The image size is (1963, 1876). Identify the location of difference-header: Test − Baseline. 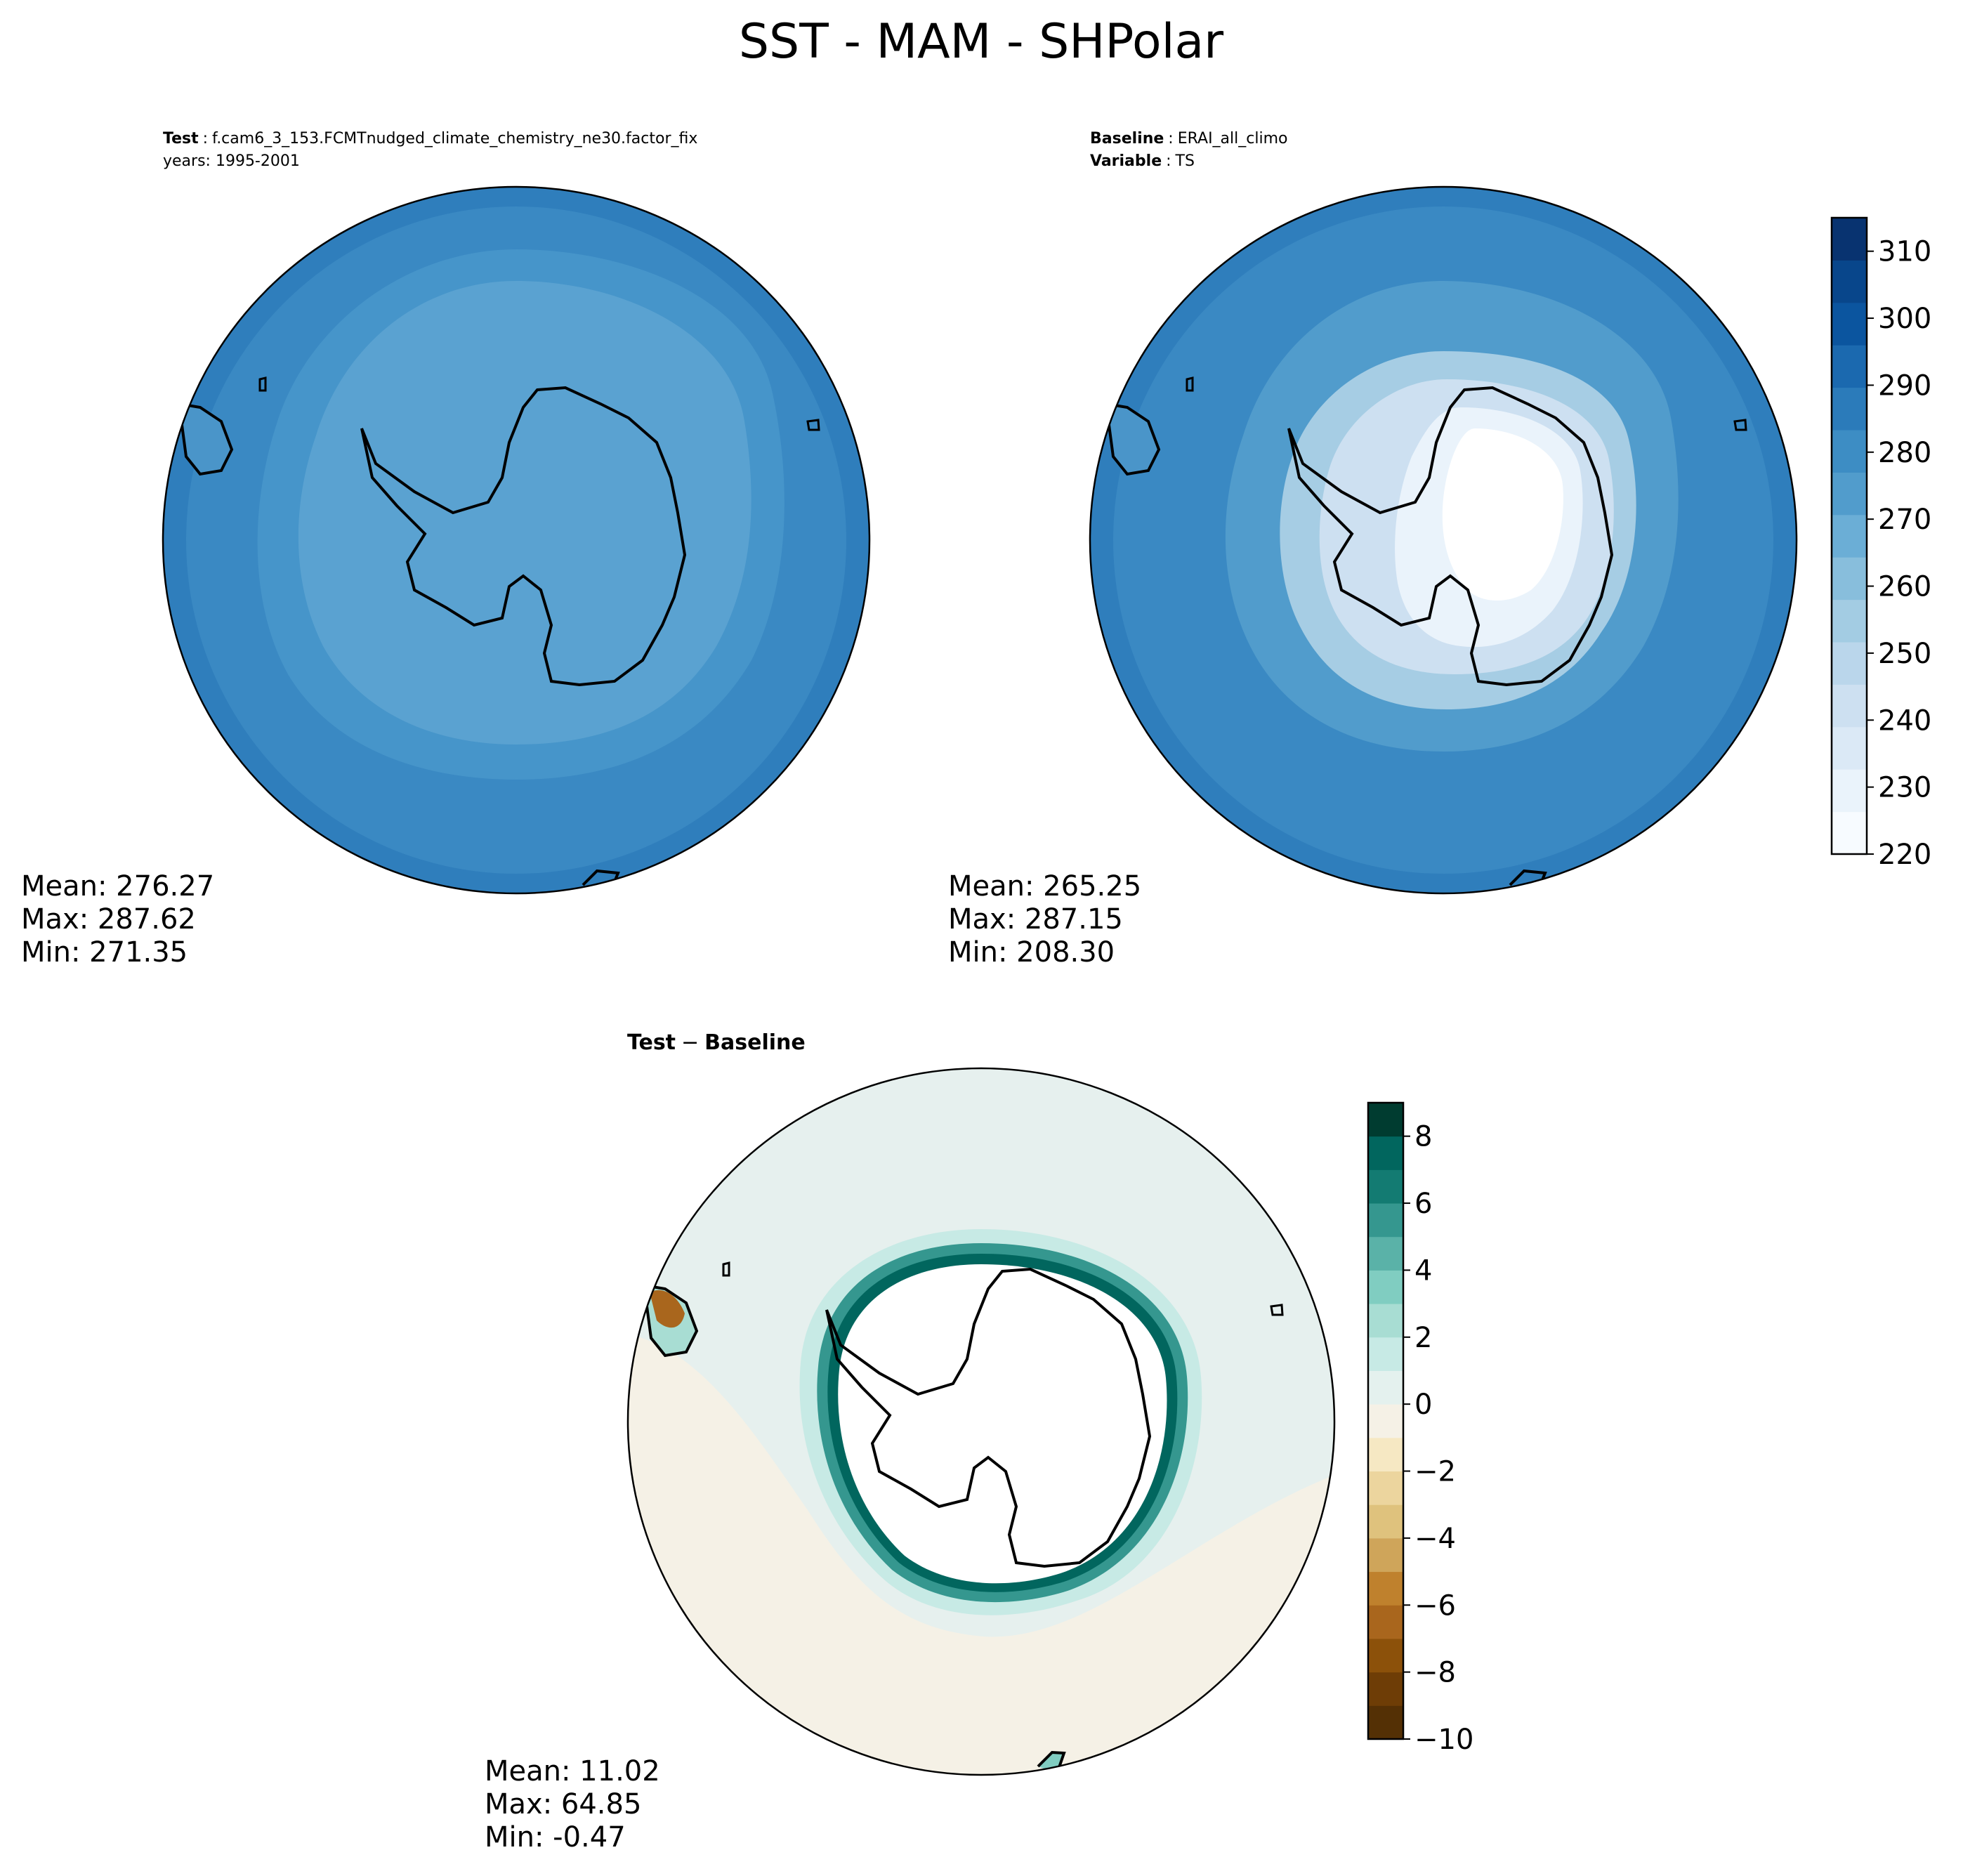
(716, 1043).